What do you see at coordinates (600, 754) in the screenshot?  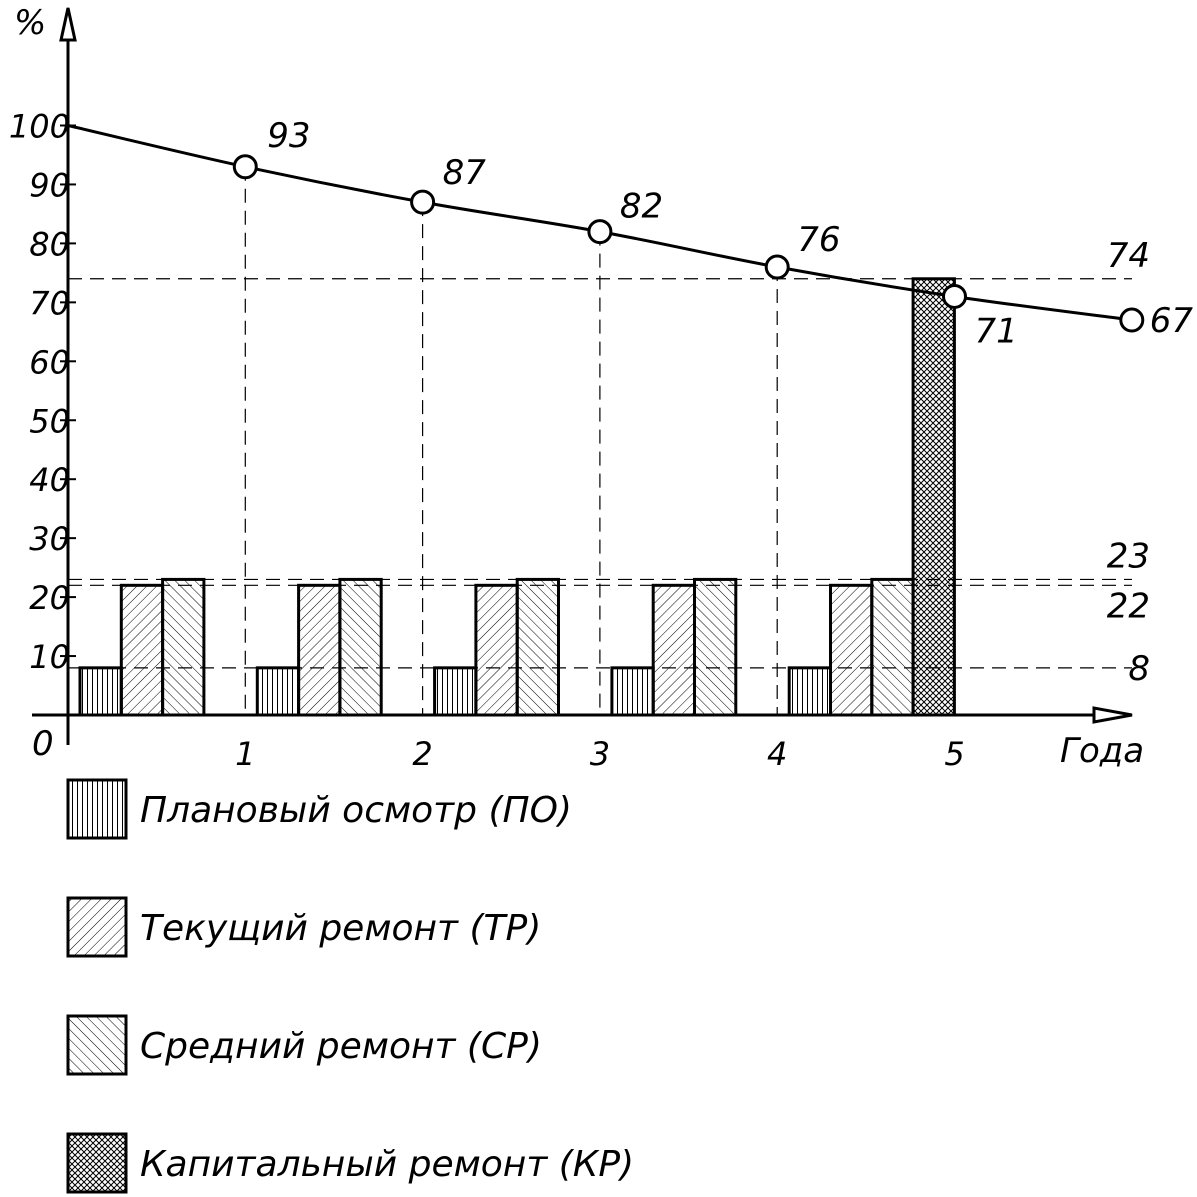 I see `x-tick-label: 3` at bounding box center [600, 754].